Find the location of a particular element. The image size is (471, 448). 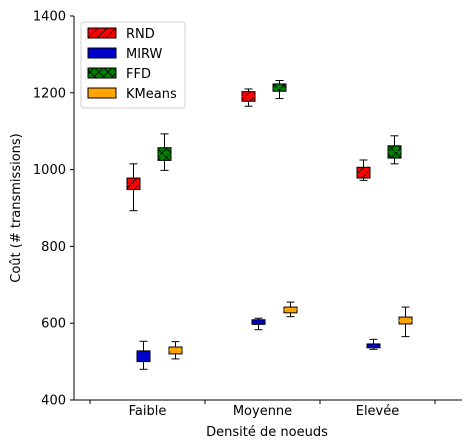

series-rnd is located at coordinates (248, 150).